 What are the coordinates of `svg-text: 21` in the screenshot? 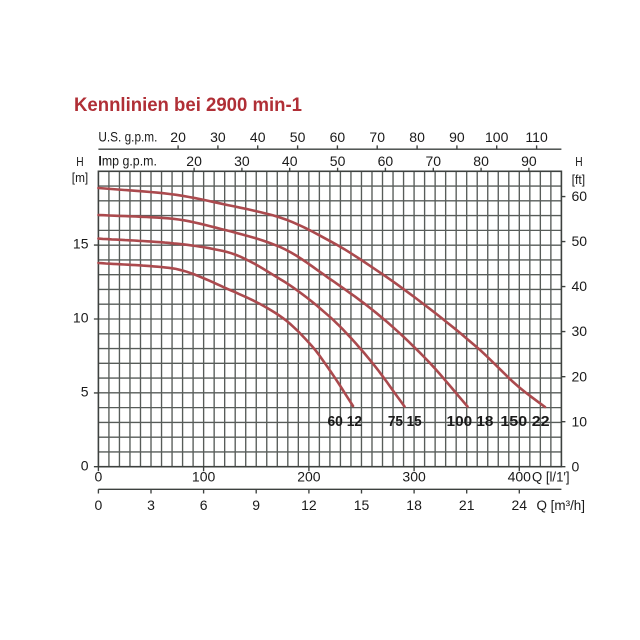 It's located at (467, 505).